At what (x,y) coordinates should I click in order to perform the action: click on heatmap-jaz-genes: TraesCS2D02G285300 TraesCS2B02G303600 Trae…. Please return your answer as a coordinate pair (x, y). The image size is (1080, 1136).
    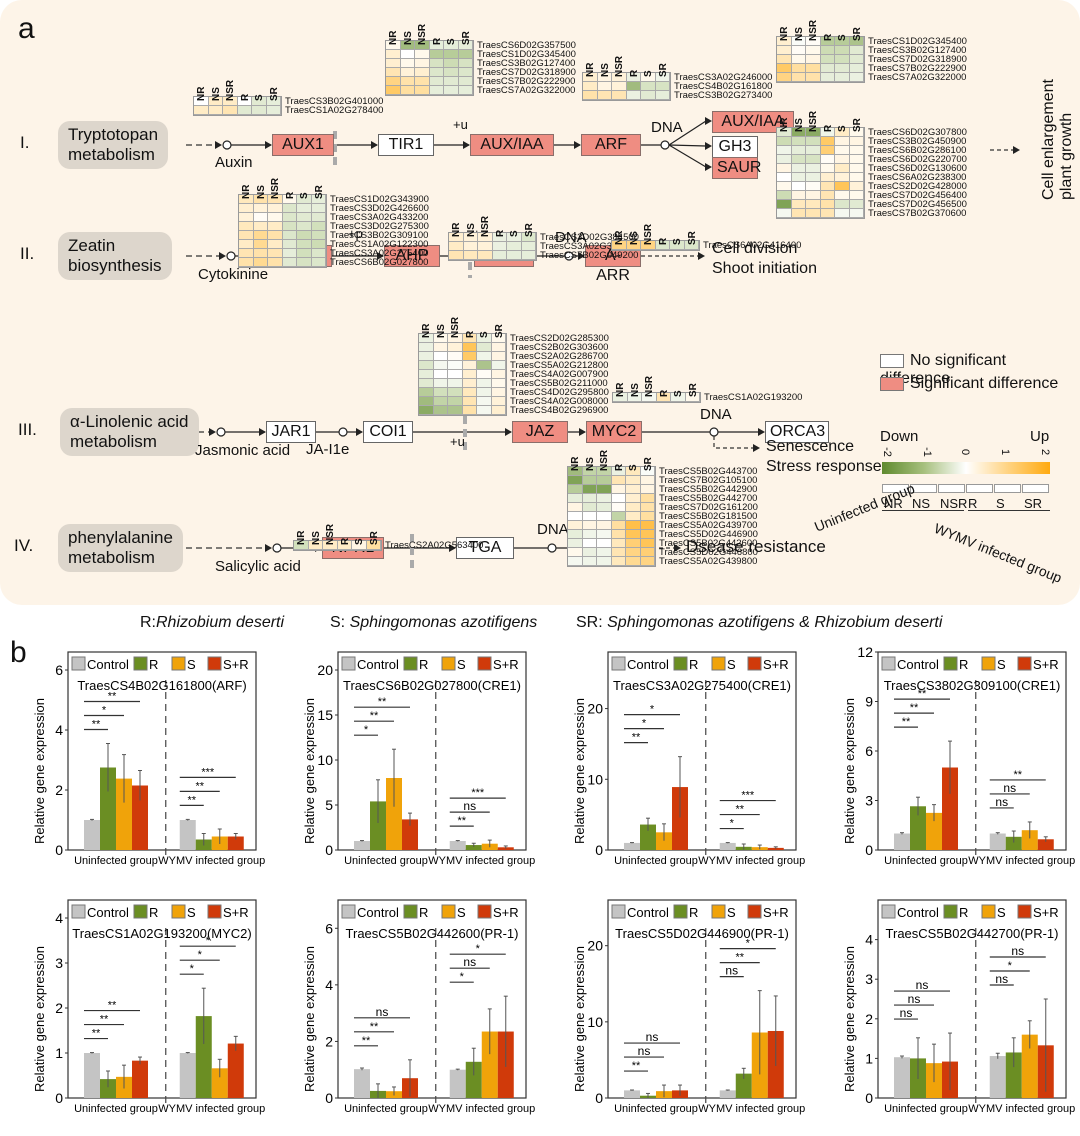
    Looking at the image, I should click on (559, 375).